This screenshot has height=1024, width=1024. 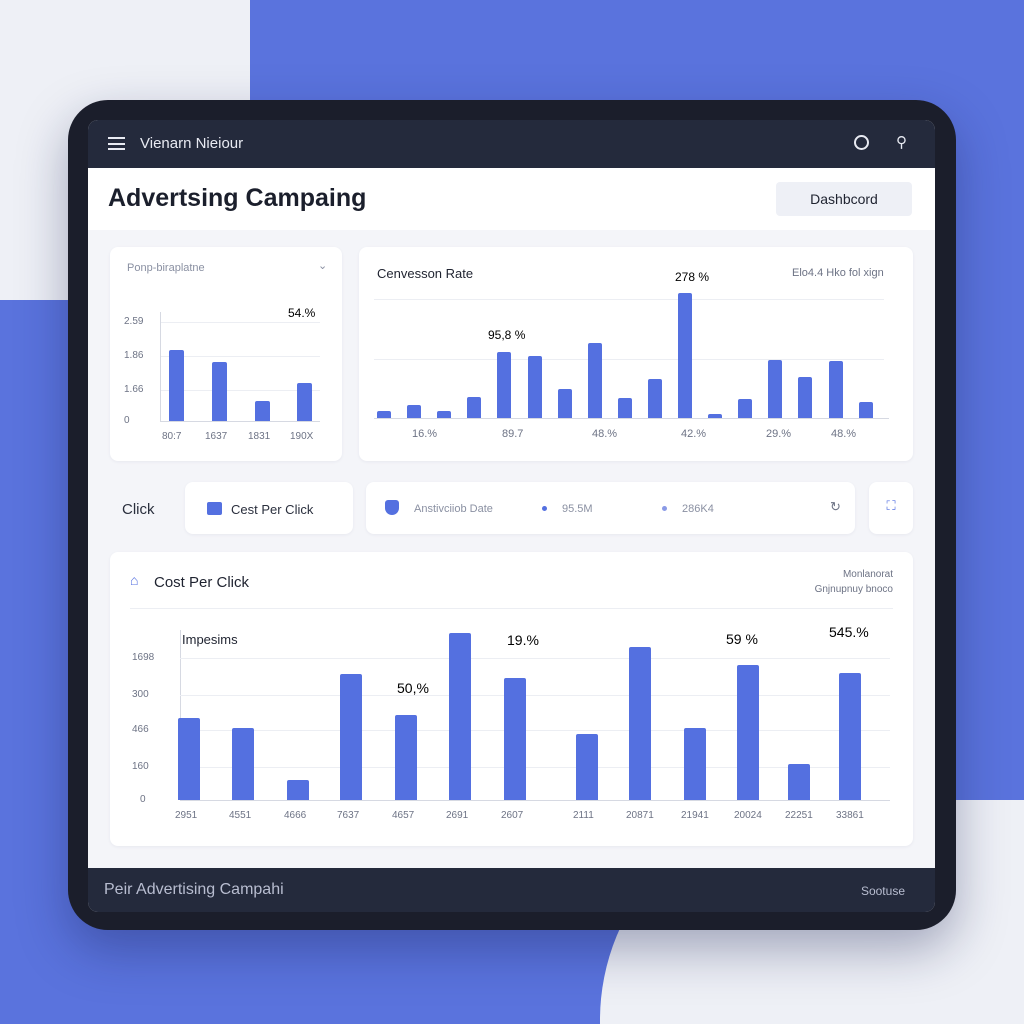 I want to click on footer-link: Sootuse, so click(x=882, y=891).